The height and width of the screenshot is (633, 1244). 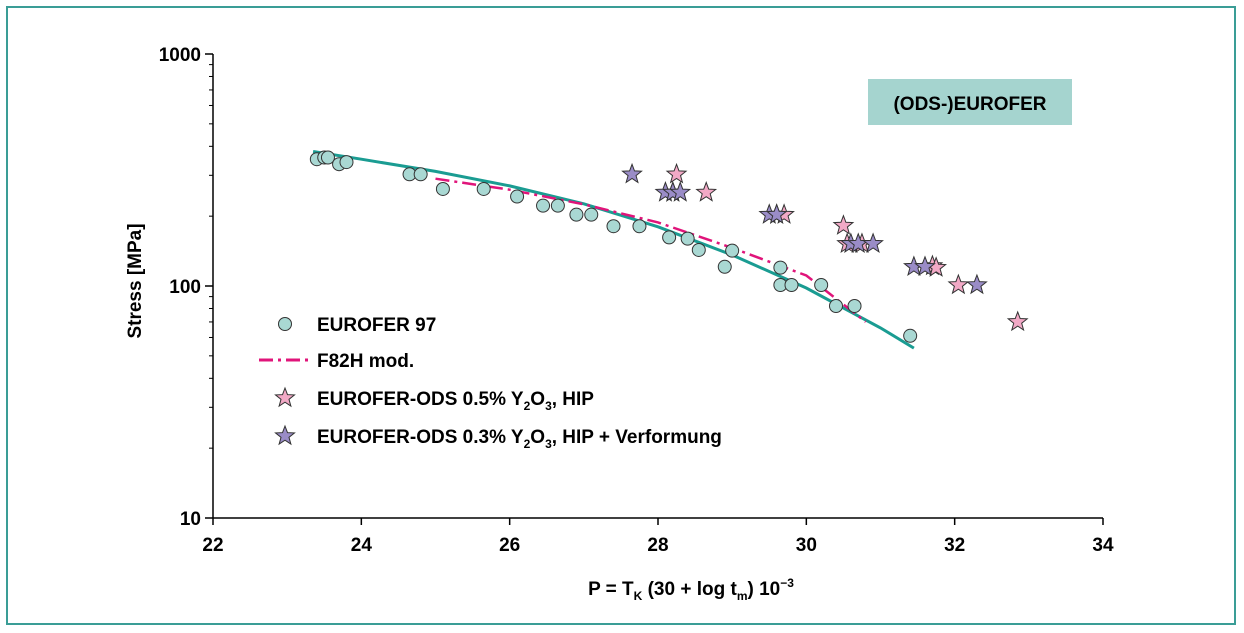 I want to click on y-tick-label: 1000, so click(x=180, y=55).